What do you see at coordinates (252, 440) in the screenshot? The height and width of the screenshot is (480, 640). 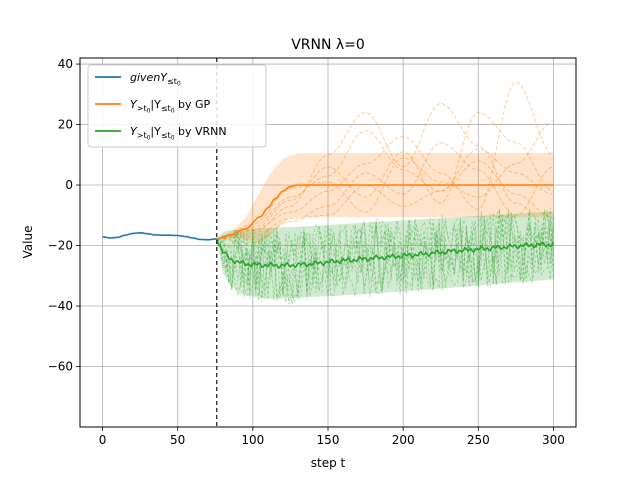 I see `x-tick-label: 100` at bounding box center [252, 440].